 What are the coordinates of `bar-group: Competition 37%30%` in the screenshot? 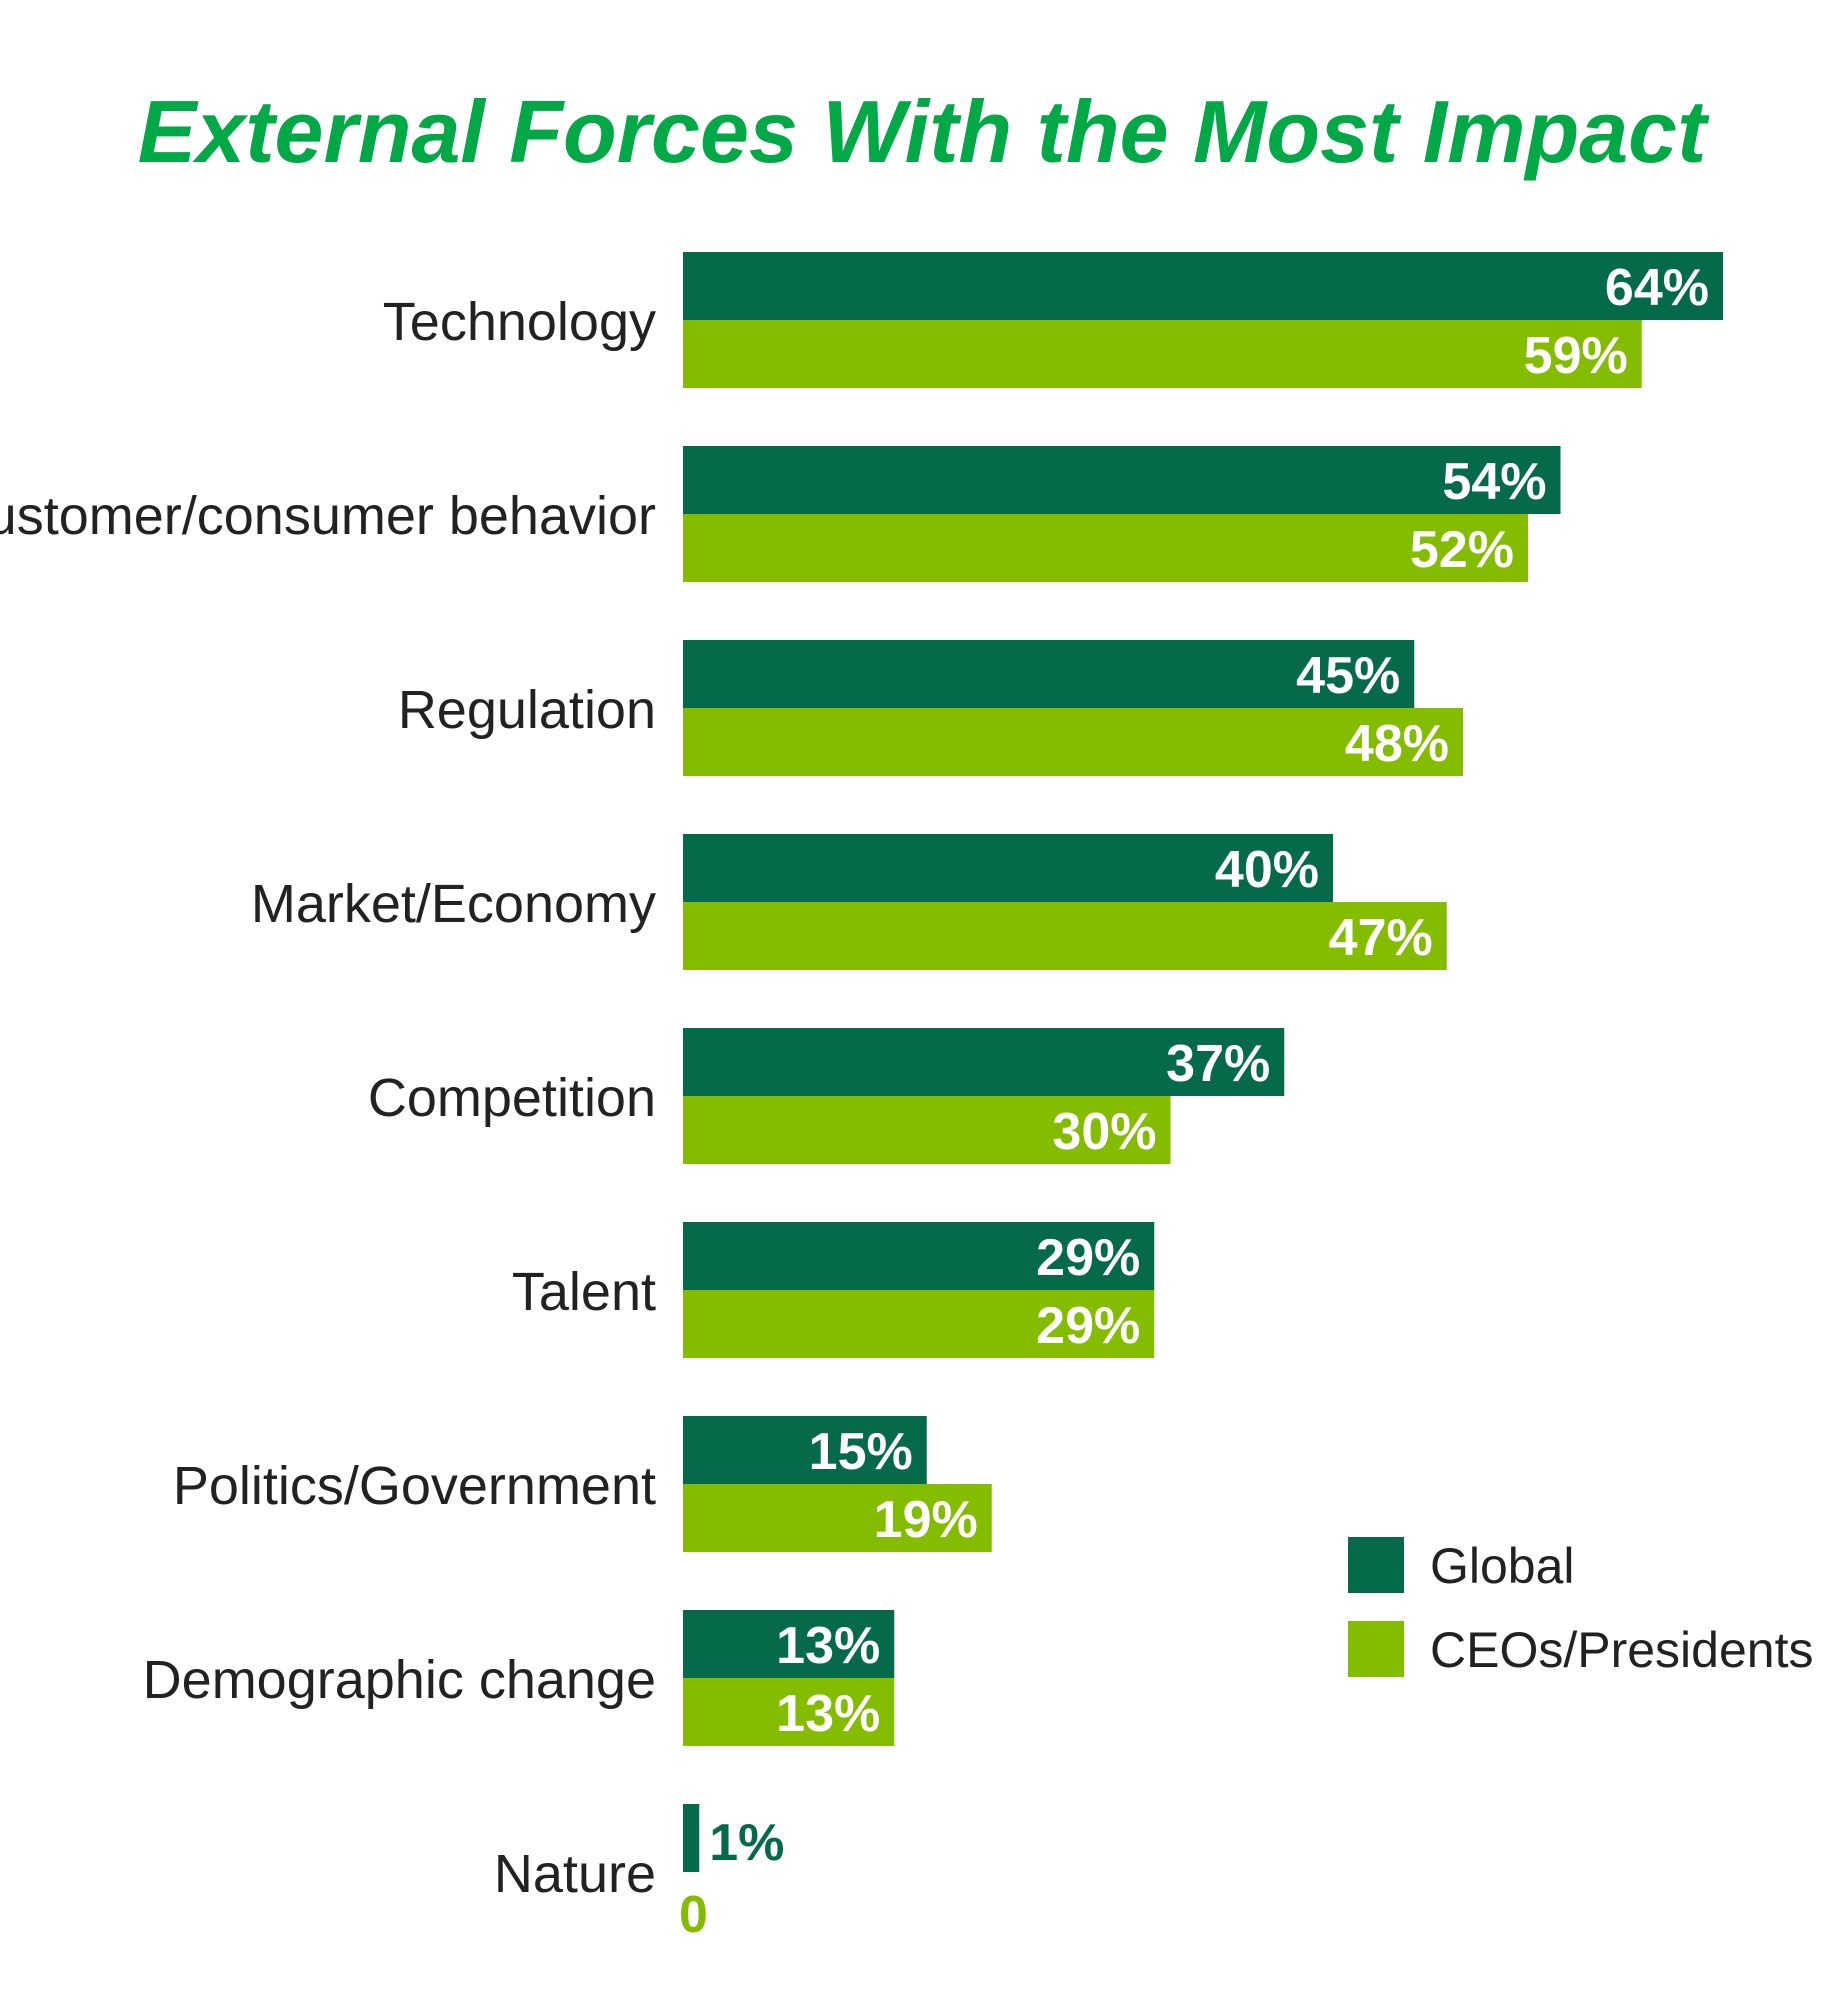 It's located at (826, 1096).